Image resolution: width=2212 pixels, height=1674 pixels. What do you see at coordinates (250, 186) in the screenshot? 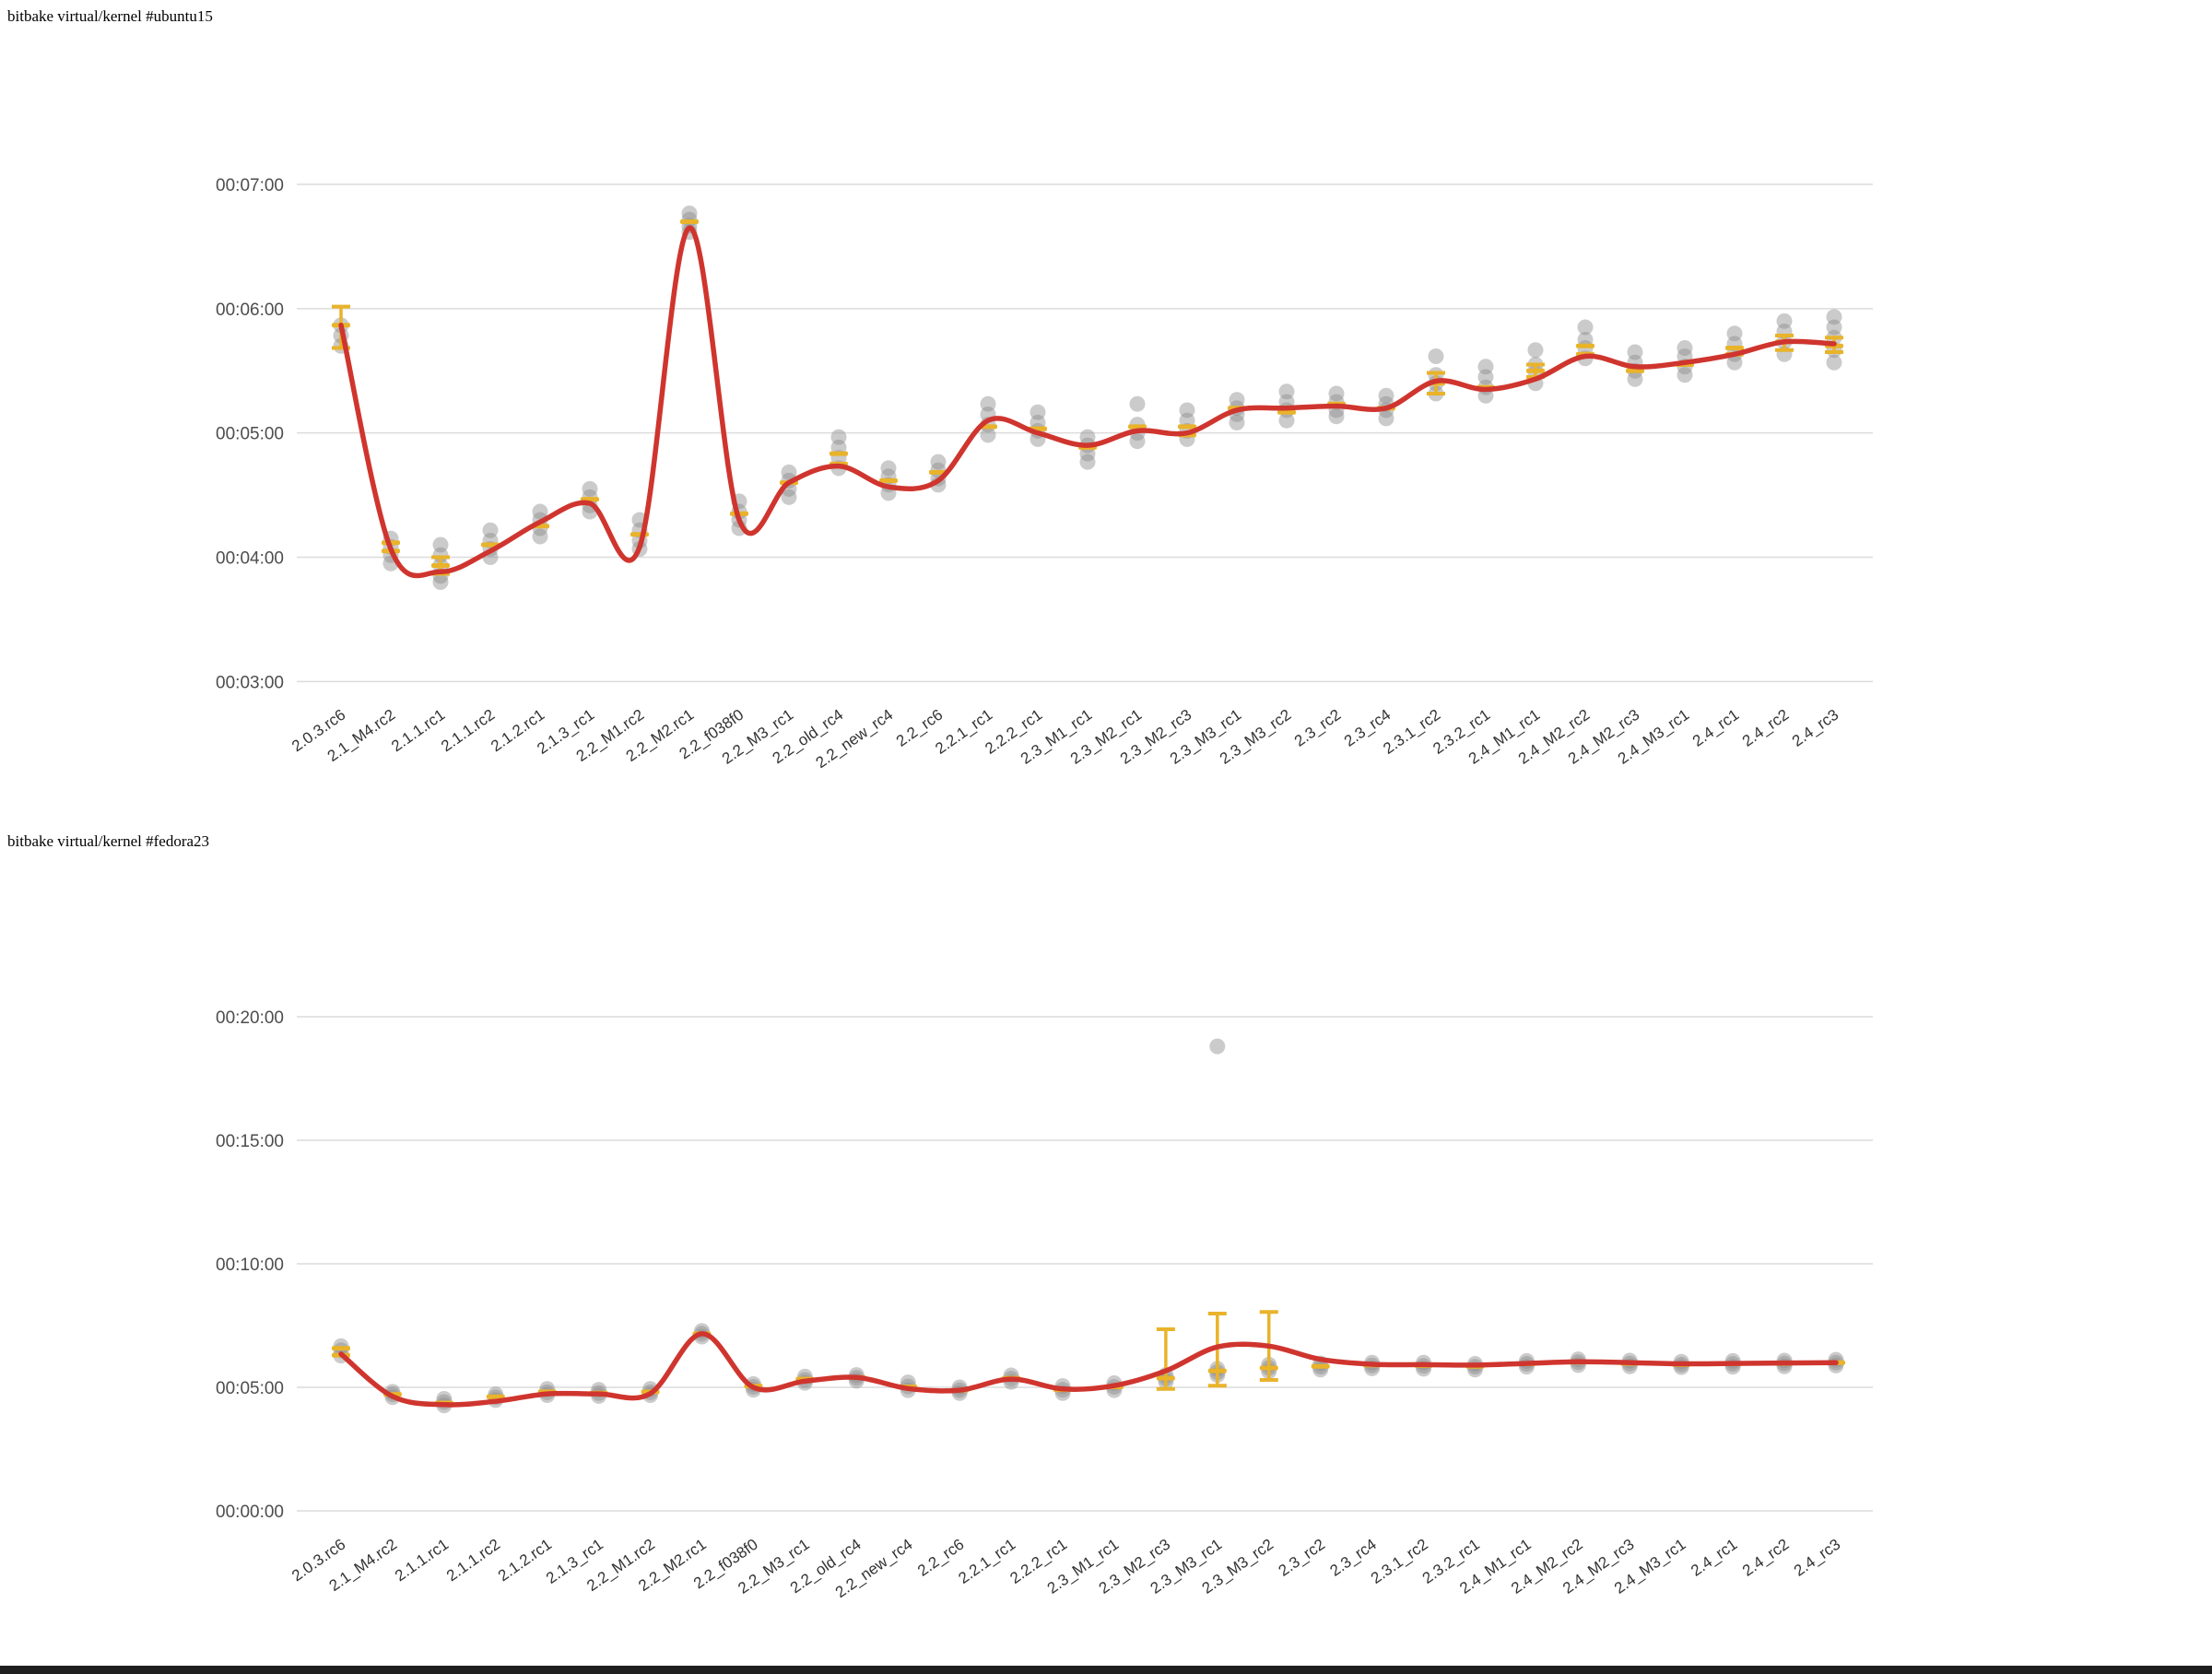
I see `y-tick-label: 00:07:00` at bounding box center [250, 186].